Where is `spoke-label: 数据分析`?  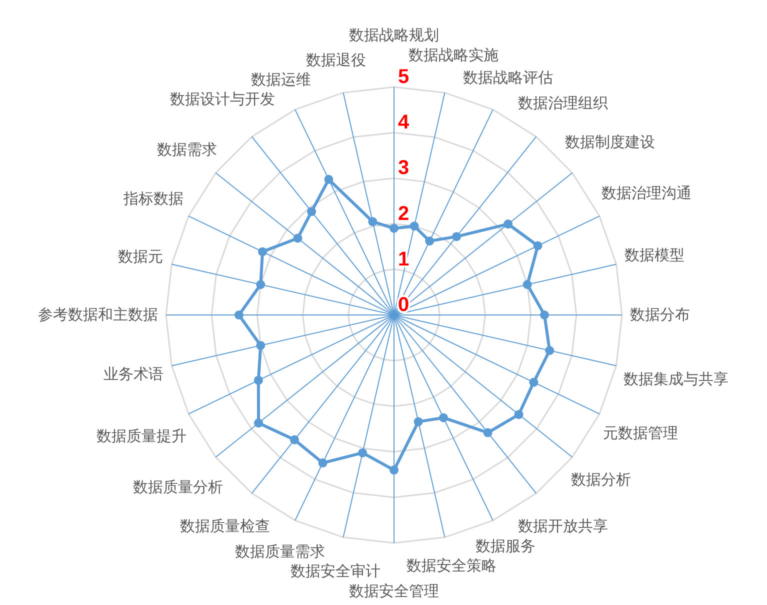 spoke-label: 数据分析 is located at coordinates (600, 480).